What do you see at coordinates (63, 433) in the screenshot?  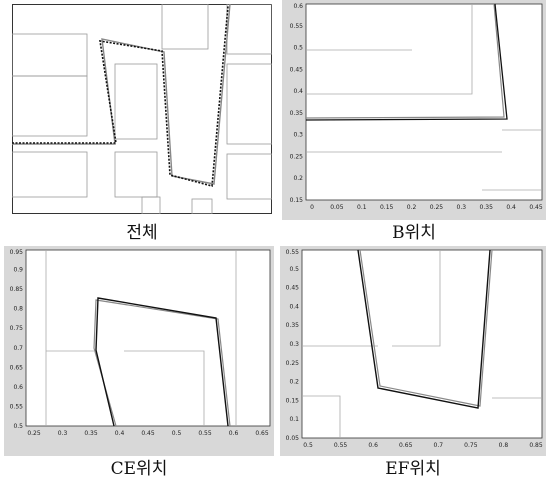 I see `ce-x-tick: 0.3` at bounding box center [63, 433].